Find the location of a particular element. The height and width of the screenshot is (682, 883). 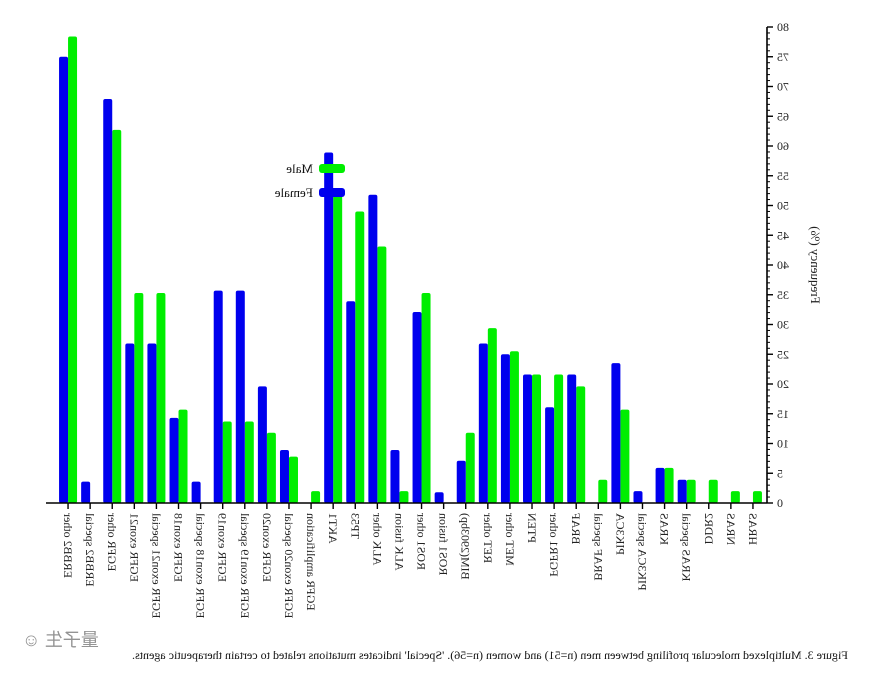

y-tick-label: 60 is located at coordinates (783, 146).